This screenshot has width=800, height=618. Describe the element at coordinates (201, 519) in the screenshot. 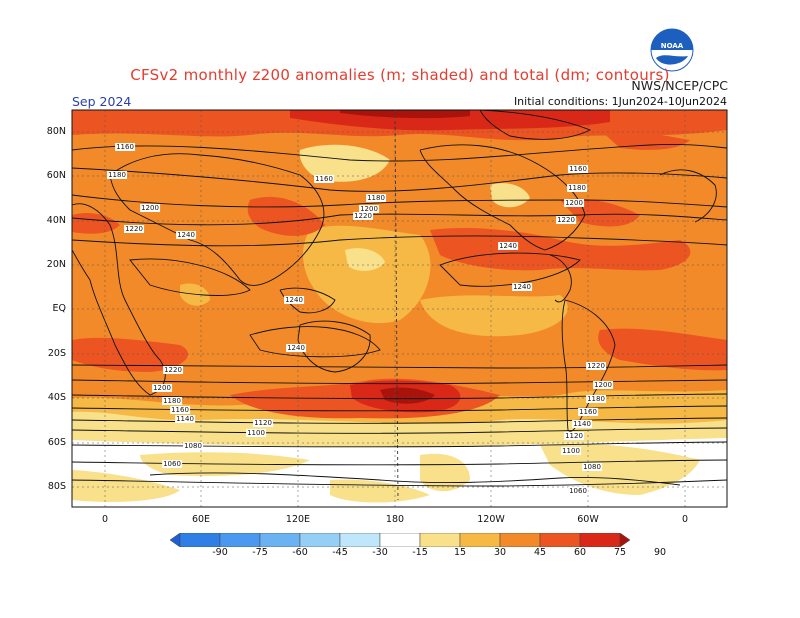

I see `lon-label: 60E` at that location.